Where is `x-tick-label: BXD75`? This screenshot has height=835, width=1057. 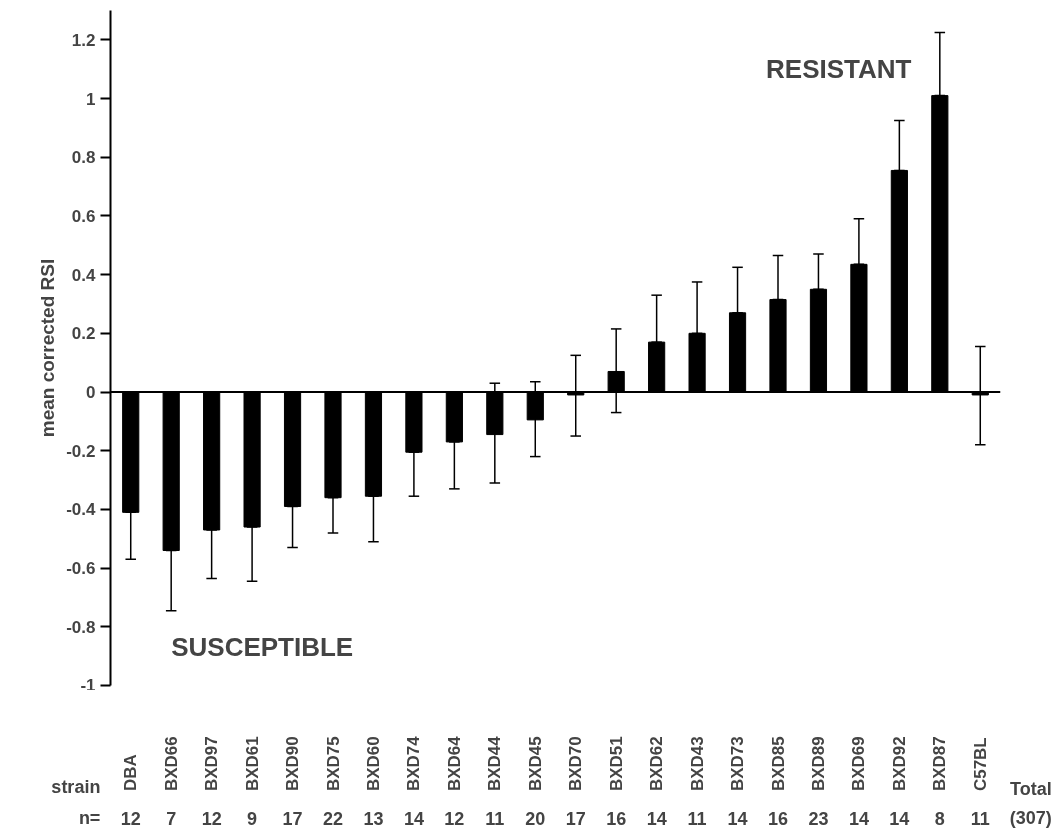
x-tick-label: BXD75 is located at coordinates (333, 764).